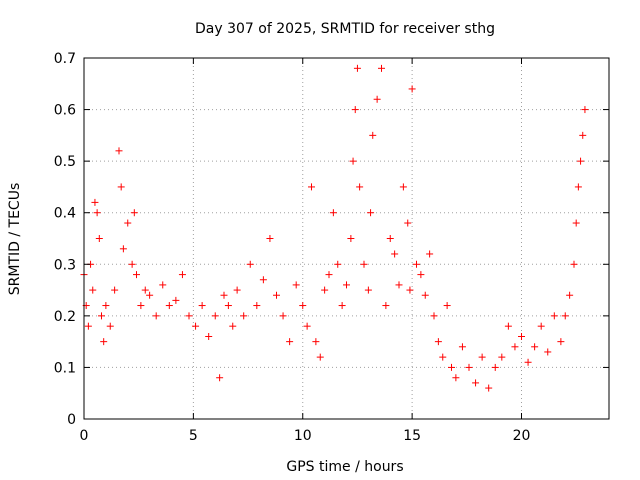 This screenshot has height=480, width=640. I want to click on y-tick-label: 0.7, so click(65, 59).